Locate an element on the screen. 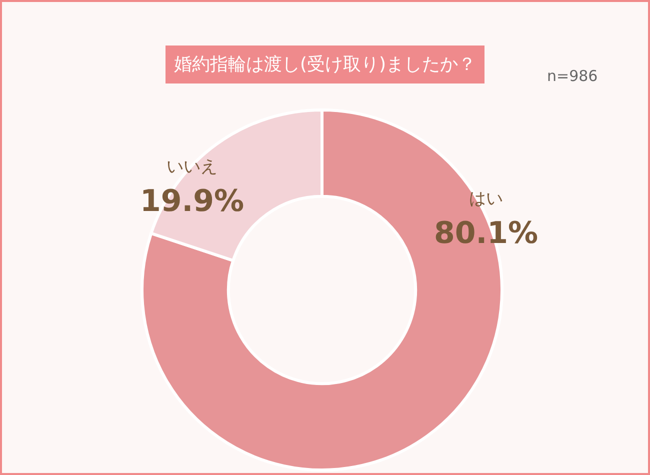  data-label: 19.9% is located at coordinates (192, 201).